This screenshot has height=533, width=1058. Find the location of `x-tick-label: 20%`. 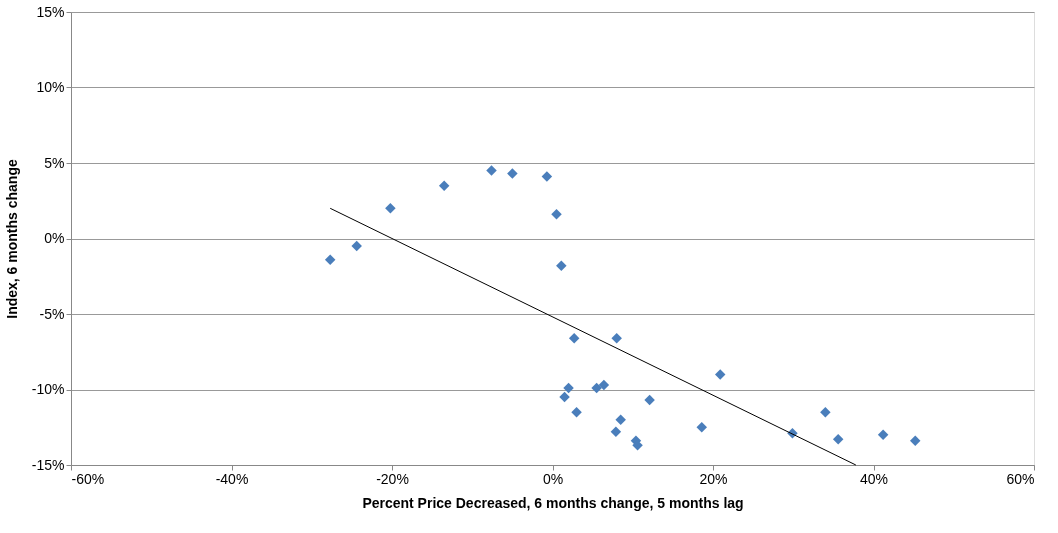

x-tick-label: 20% is located at coordinates (713, 478).